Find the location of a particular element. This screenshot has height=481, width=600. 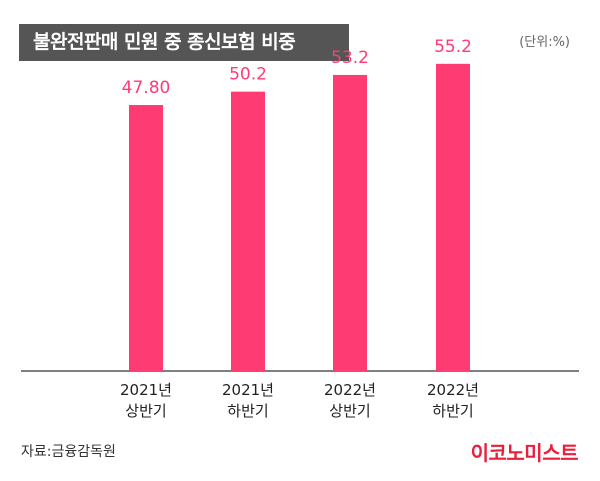

bar-value-label: 55.2 is located at coordinates (453, 47).